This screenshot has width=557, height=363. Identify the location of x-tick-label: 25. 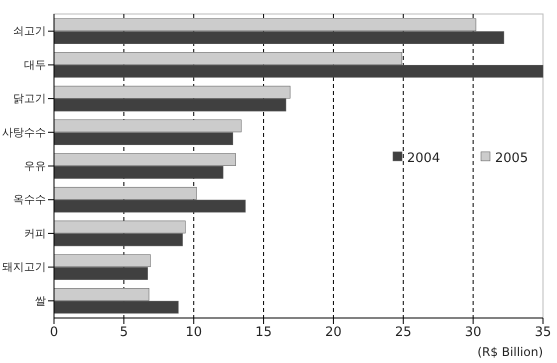
(403, 332).